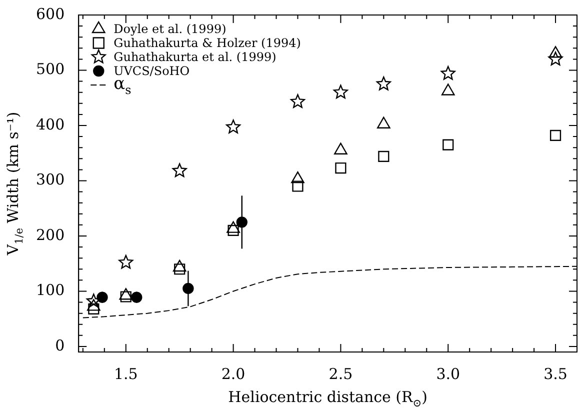 This screenshot has width=586, height=410. What do you see at coordinates (50, 290) in the screenshot?
I see `y-tick-label: 100` at bounding box center [50, 290].